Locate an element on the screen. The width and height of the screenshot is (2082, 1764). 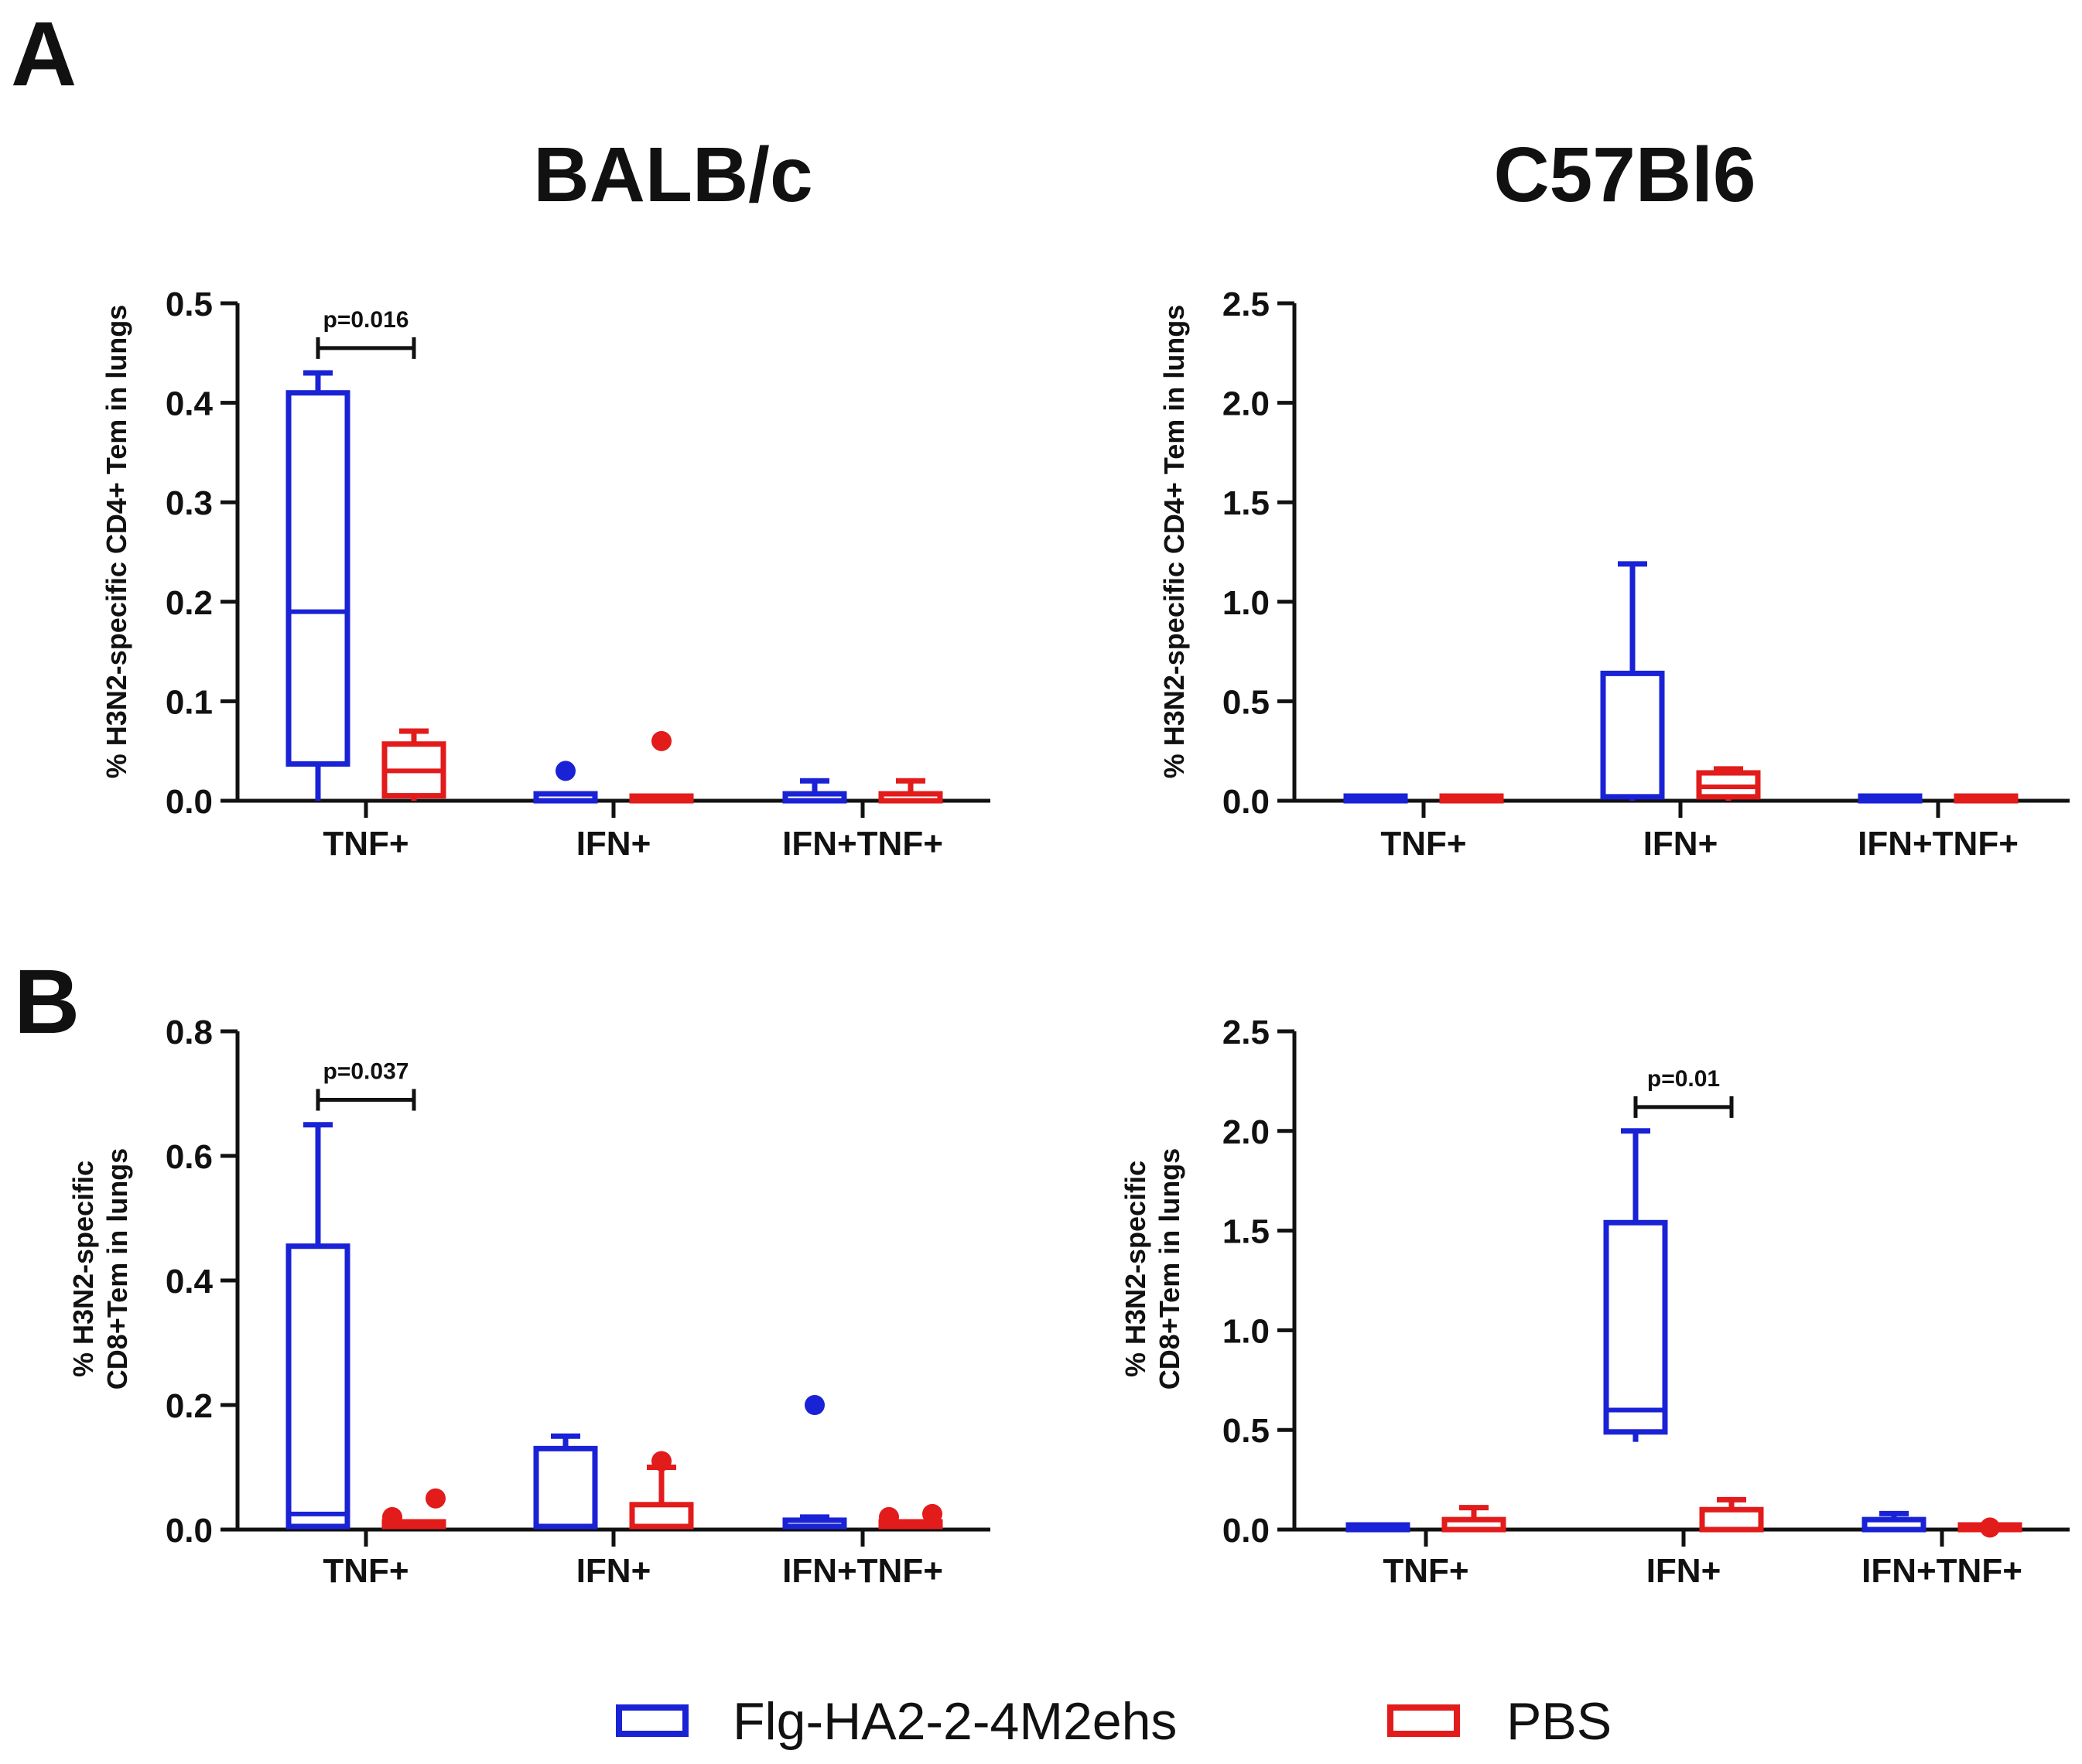
p-value-label: p=0.037 is located at coordinates (366, 1072).